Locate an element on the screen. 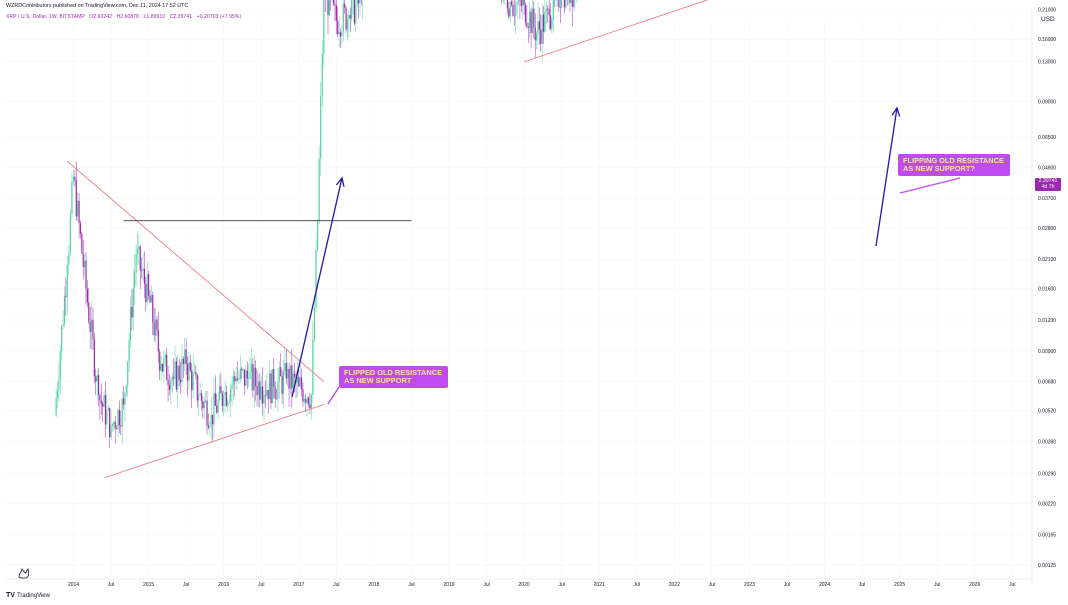 Image resolution: width=1068 pixels, height=605 pixels. callout-flipped-resistance: FLIPPED OLD RESISTANCE AS NEW SUPPORT is located at coordinates (393, 377).